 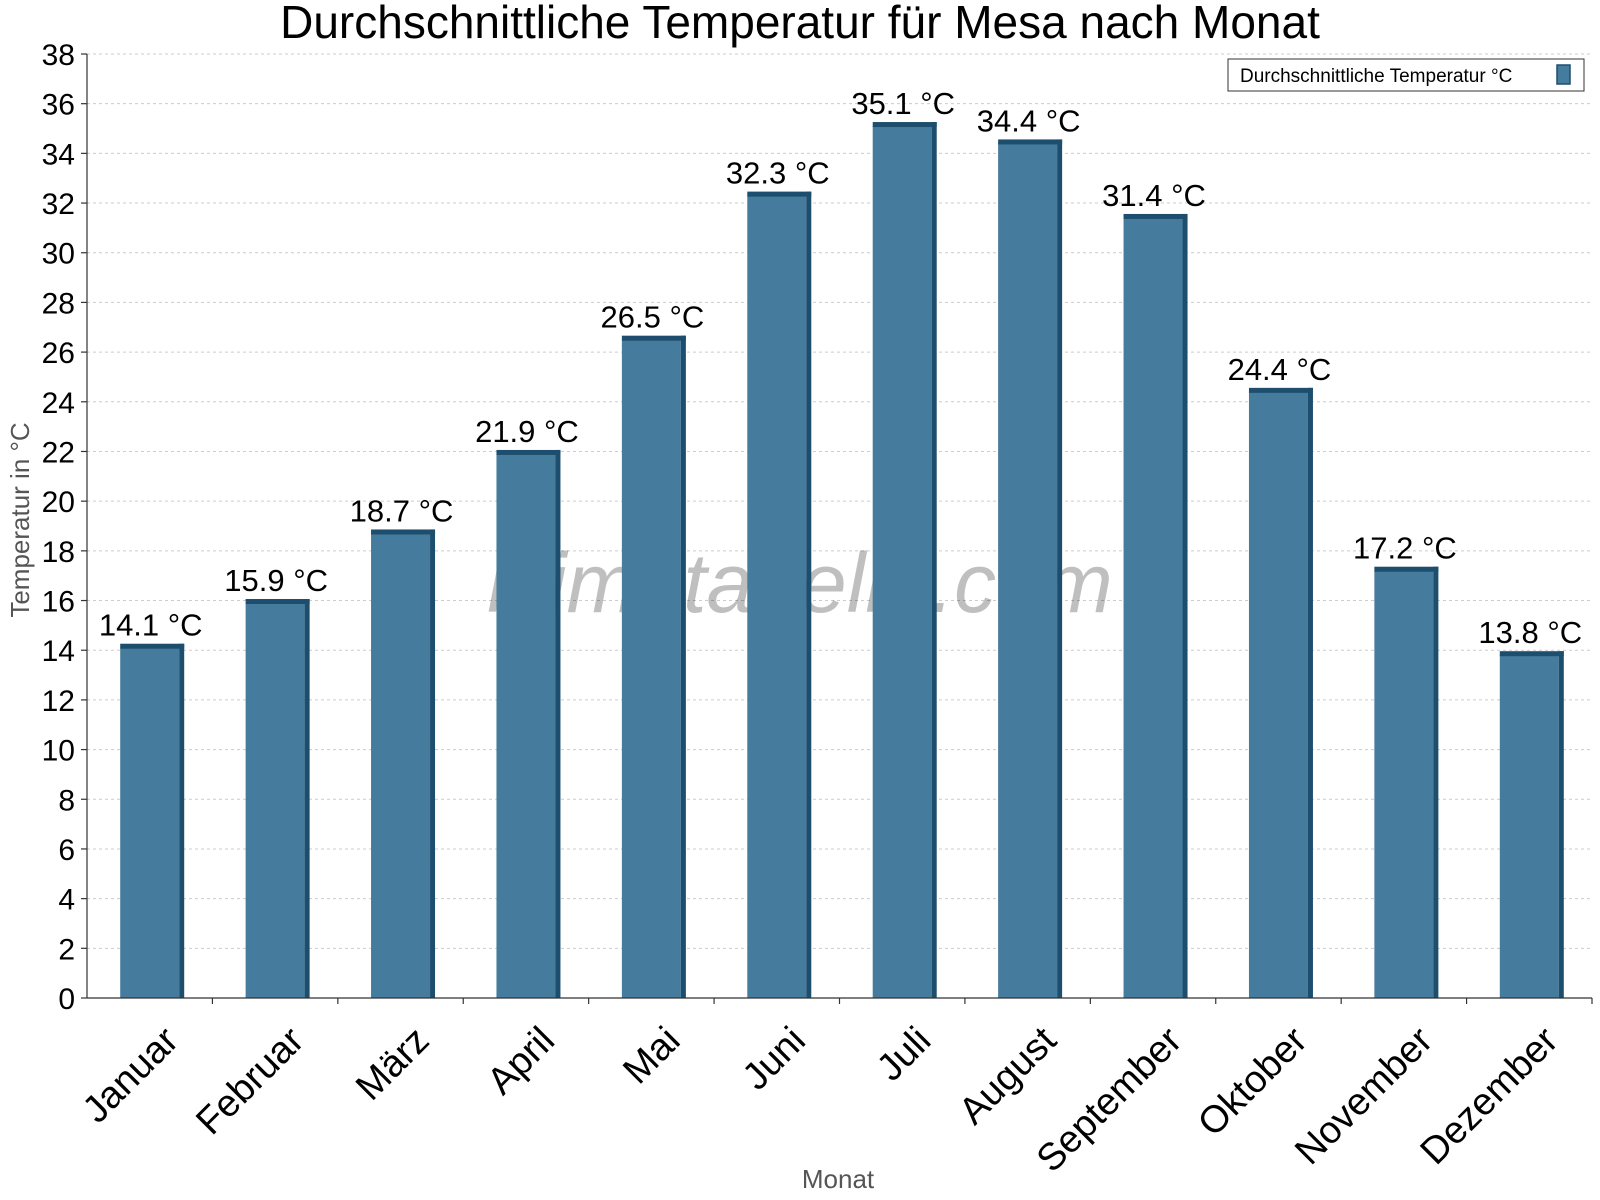 What do you see at coordinates (1376, 76) in the screenshot?
I see `legend-label: Durchschnittliche Temperatur °C` at bounding box center [1376, 76].